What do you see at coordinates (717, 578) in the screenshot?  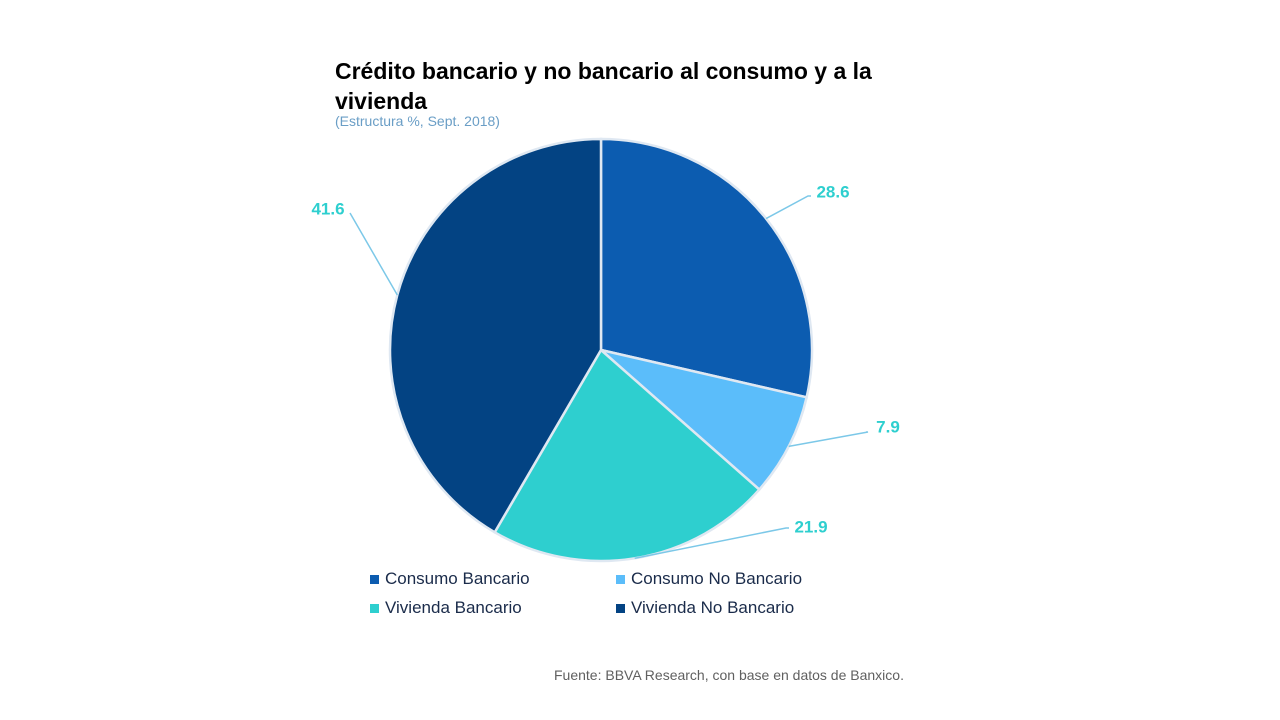 I see `legend-label: Consumo No Bancario` at bounding box center [717, 578].